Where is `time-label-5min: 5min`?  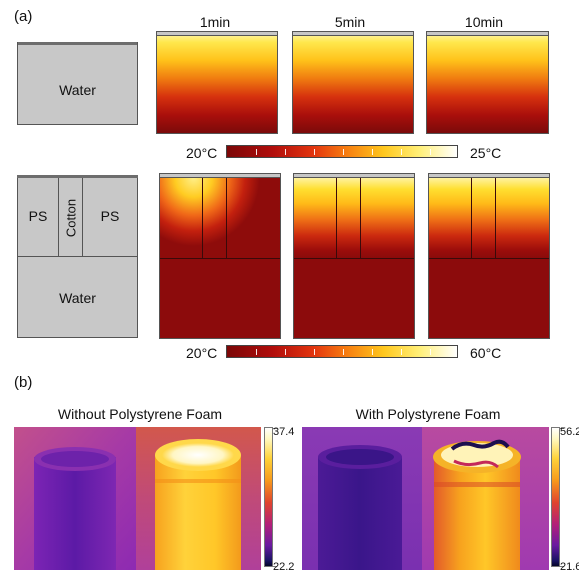 time-label-5min: 5min is located at coordinates (350, 22).